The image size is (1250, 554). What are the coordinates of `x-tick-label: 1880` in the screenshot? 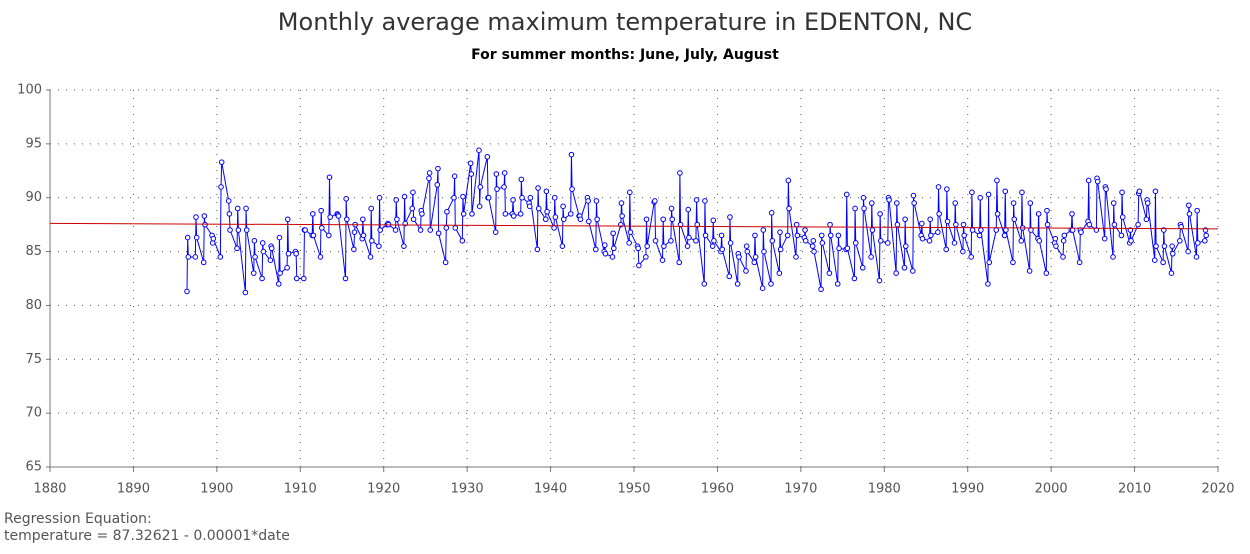 It's located at (49, 489).